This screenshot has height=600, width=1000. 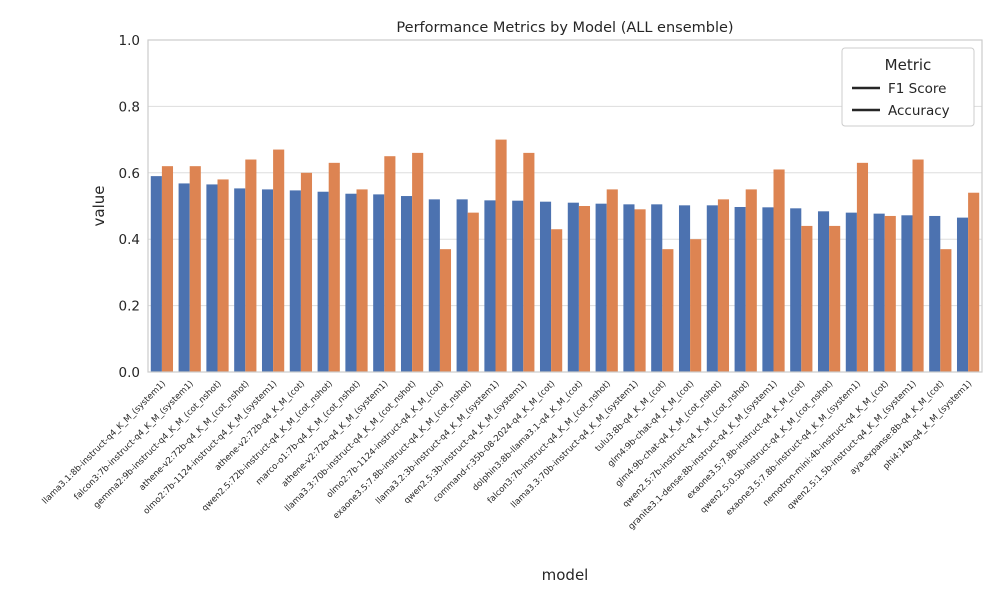 What do you see at coordinates (267, 446) in the screenshot?
I see `x-tick-label: qwen2.5:72b-instruct-q4_K_M_(cot_nshot)` at bounding box center [267, 446].